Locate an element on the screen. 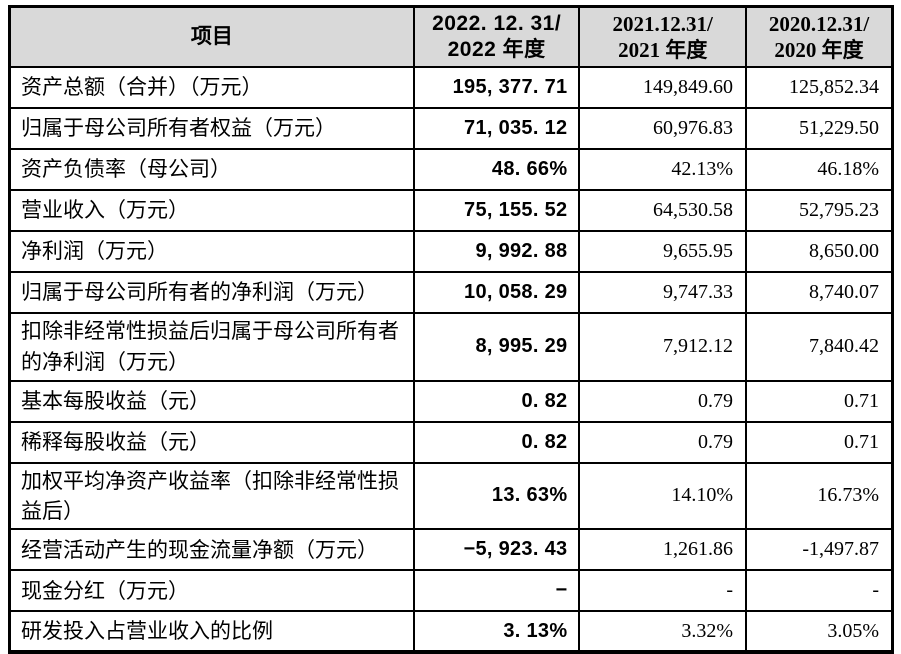 The image size is (901, 654). header-2020-column: 2020.12.31/ 2020 年度 is located at coordinates (819, 36).